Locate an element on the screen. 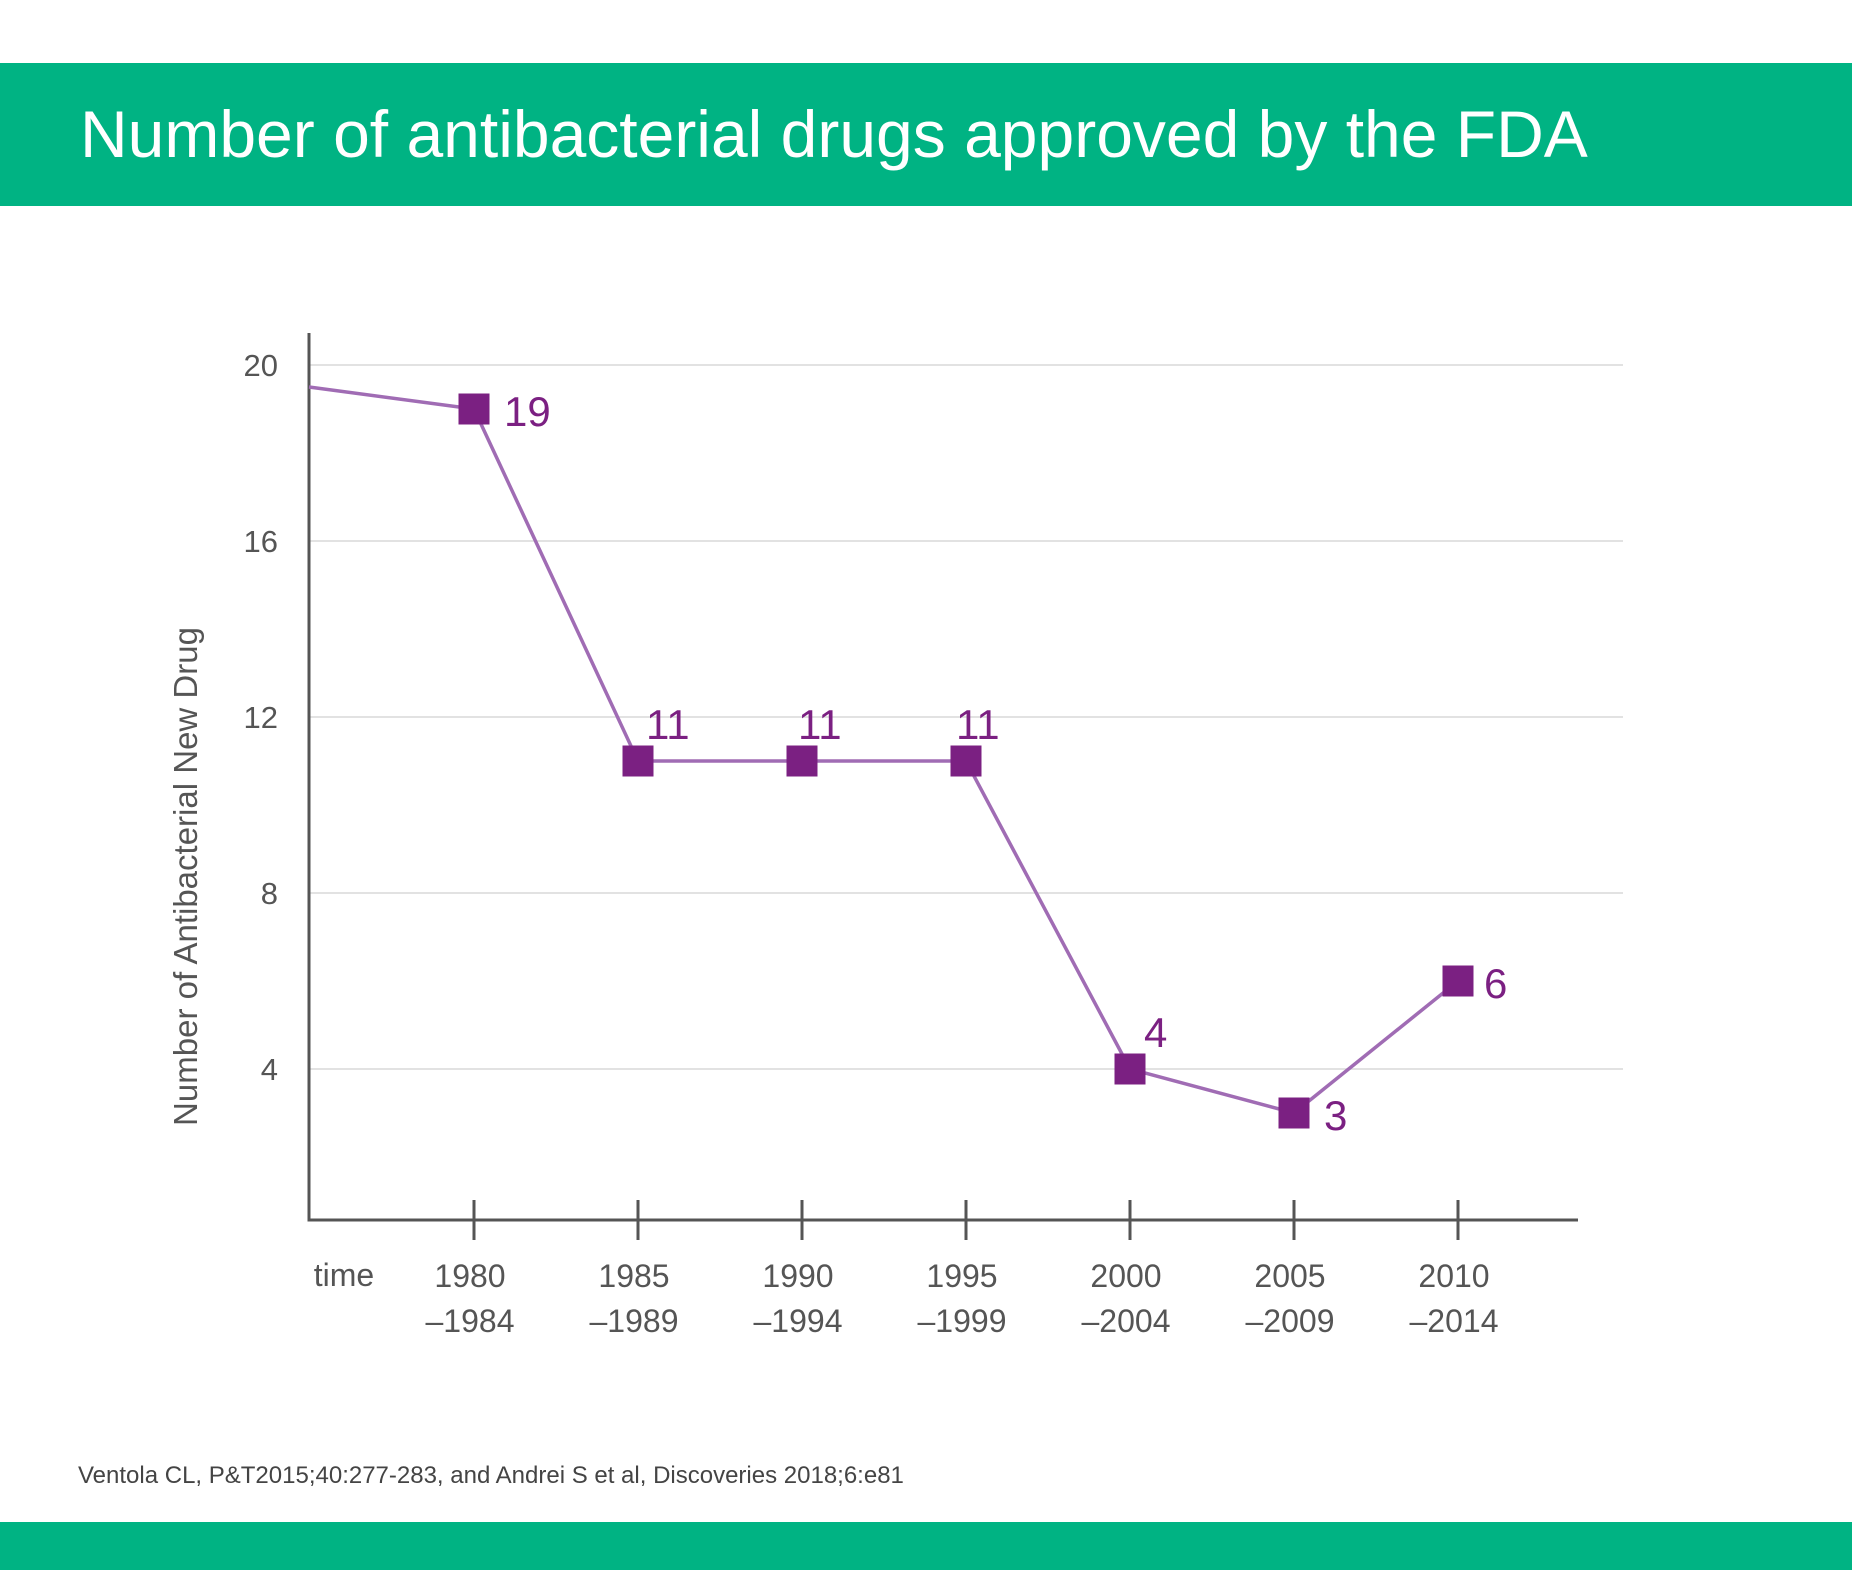 Image resolution: width=1852 pixels, height=1570 pixels. data-label: 6 is located at coordinates (1495, 983).